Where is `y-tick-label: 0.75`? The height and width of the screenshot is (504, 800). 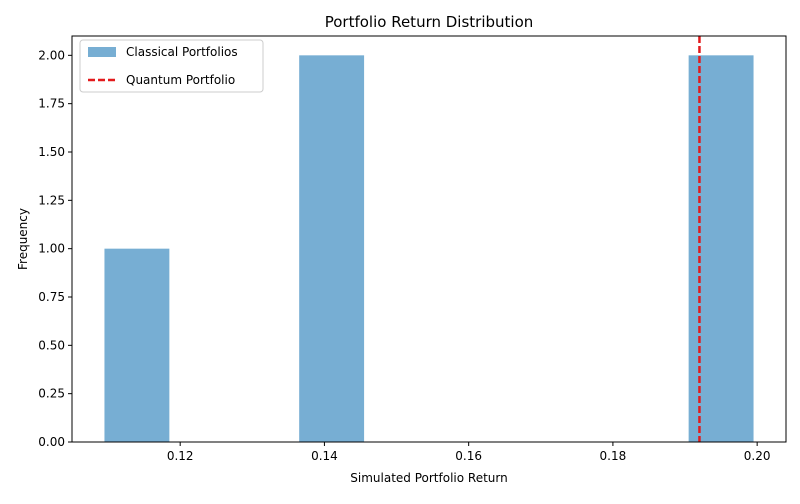 y-tick-label: 0.75 is located at coordinates (51, 297).